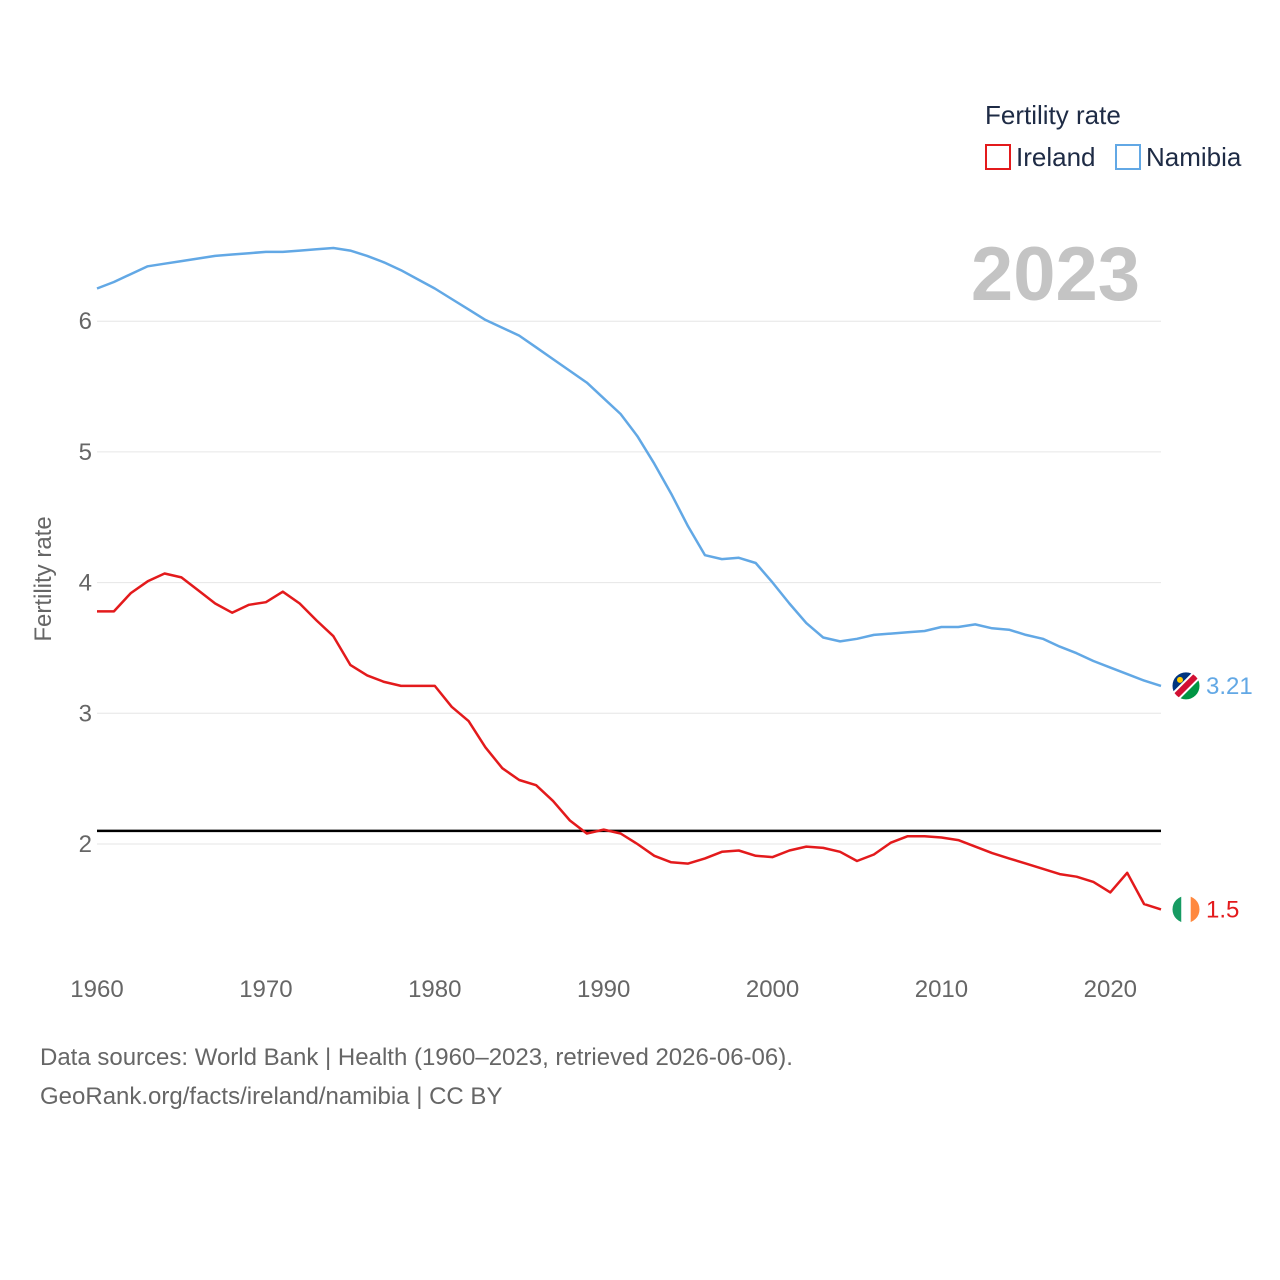 This screenshot has width=1280, height=1280. Describe the element at coordinates (1180, 679) in the screenshot. I see `flag-sun` at that location.